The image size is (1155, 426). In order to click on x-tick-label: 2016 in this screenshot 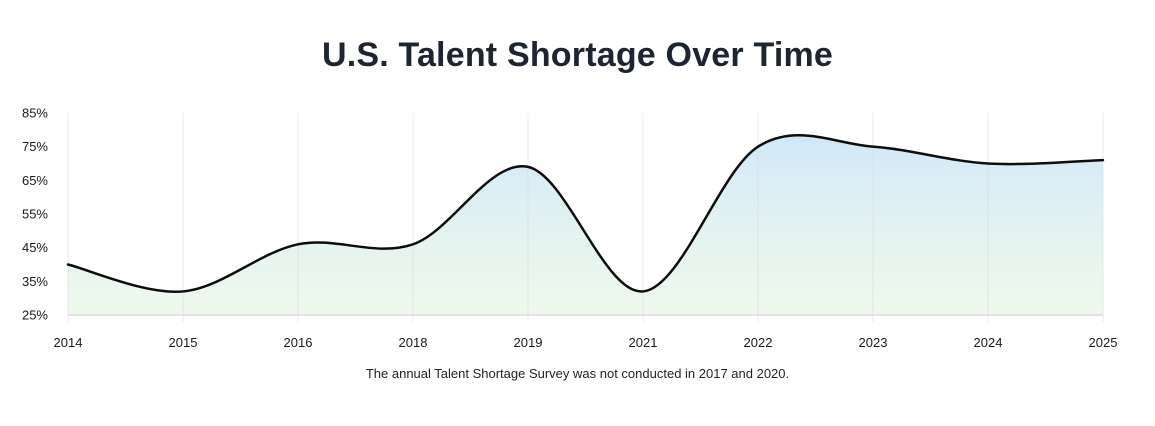, I will do `click(298, 342)`.